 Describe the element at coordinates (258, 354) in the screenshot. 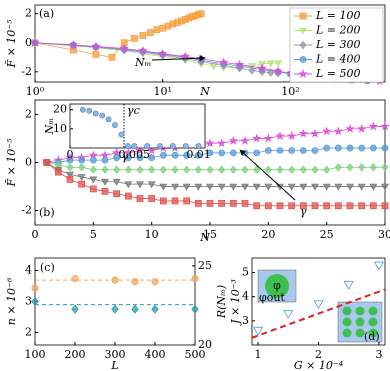

I see `x-tick-label: 1` at that location.